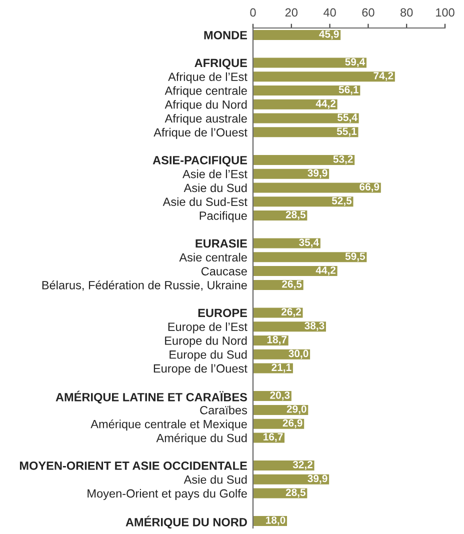 The height and width of the screenshot is (534, 464). Describe the element at coordinates (282, 368) in the screenshot. I see `data-label: 21,1` at that location.